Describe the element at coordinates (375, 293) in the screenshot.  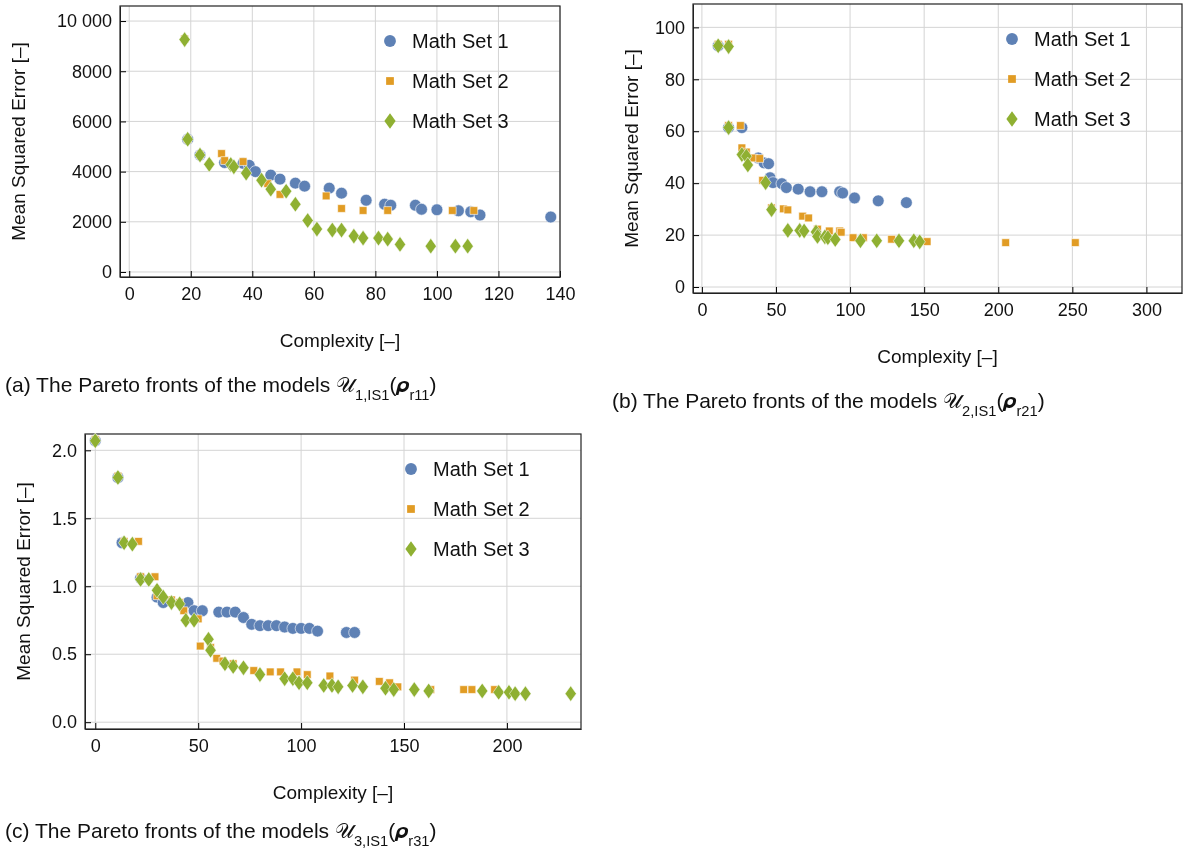
I see `x-tick-label: 80` at that location.